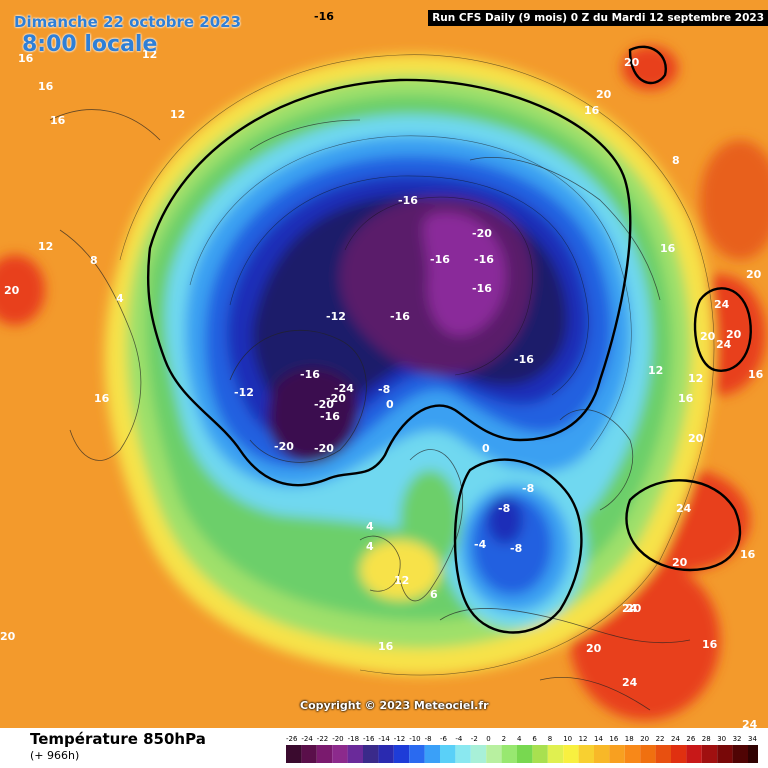 The image size is (768, 768). What do you see at coordinates (722, 329) in the screenshot?
I see `twenty-isotherm-east` at bounding box center [722, 329].